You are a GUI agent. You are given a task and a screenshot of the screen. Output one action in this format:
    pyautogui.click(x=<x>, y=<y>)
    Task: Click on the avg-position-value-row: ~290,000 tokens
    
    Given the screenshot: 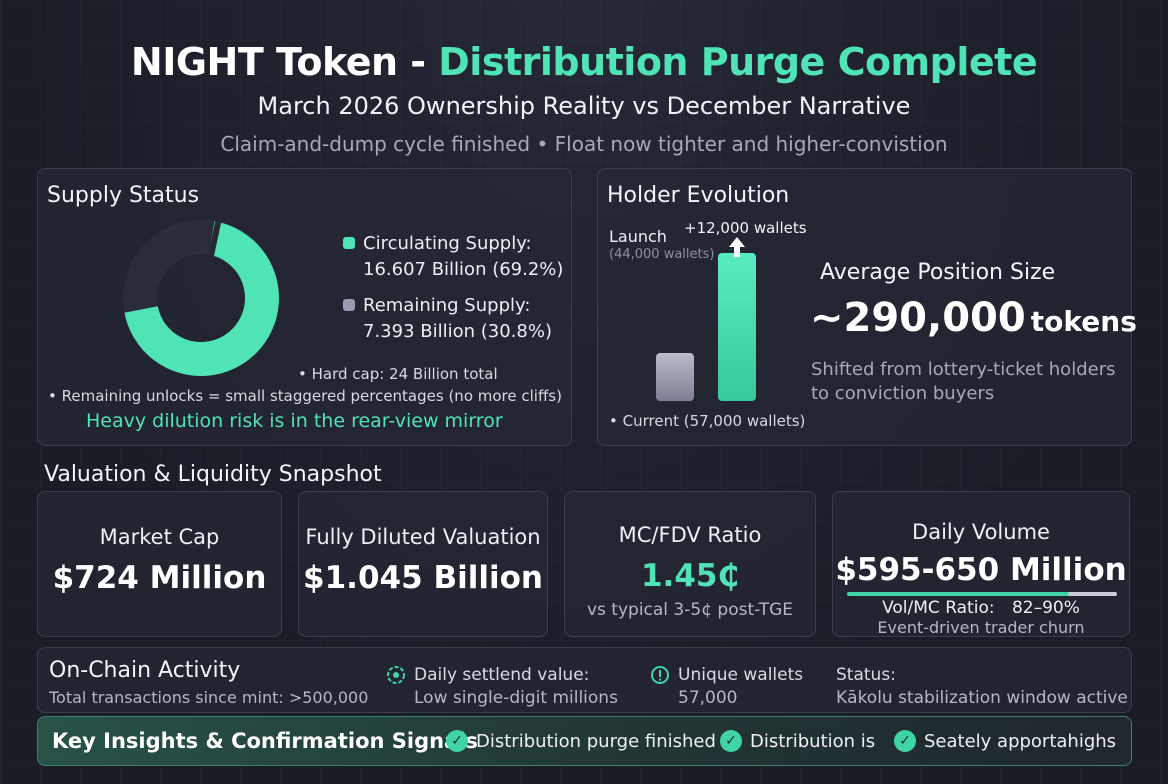 What is the action you would take?
    pyautogui.click(x=973, y=318)
    